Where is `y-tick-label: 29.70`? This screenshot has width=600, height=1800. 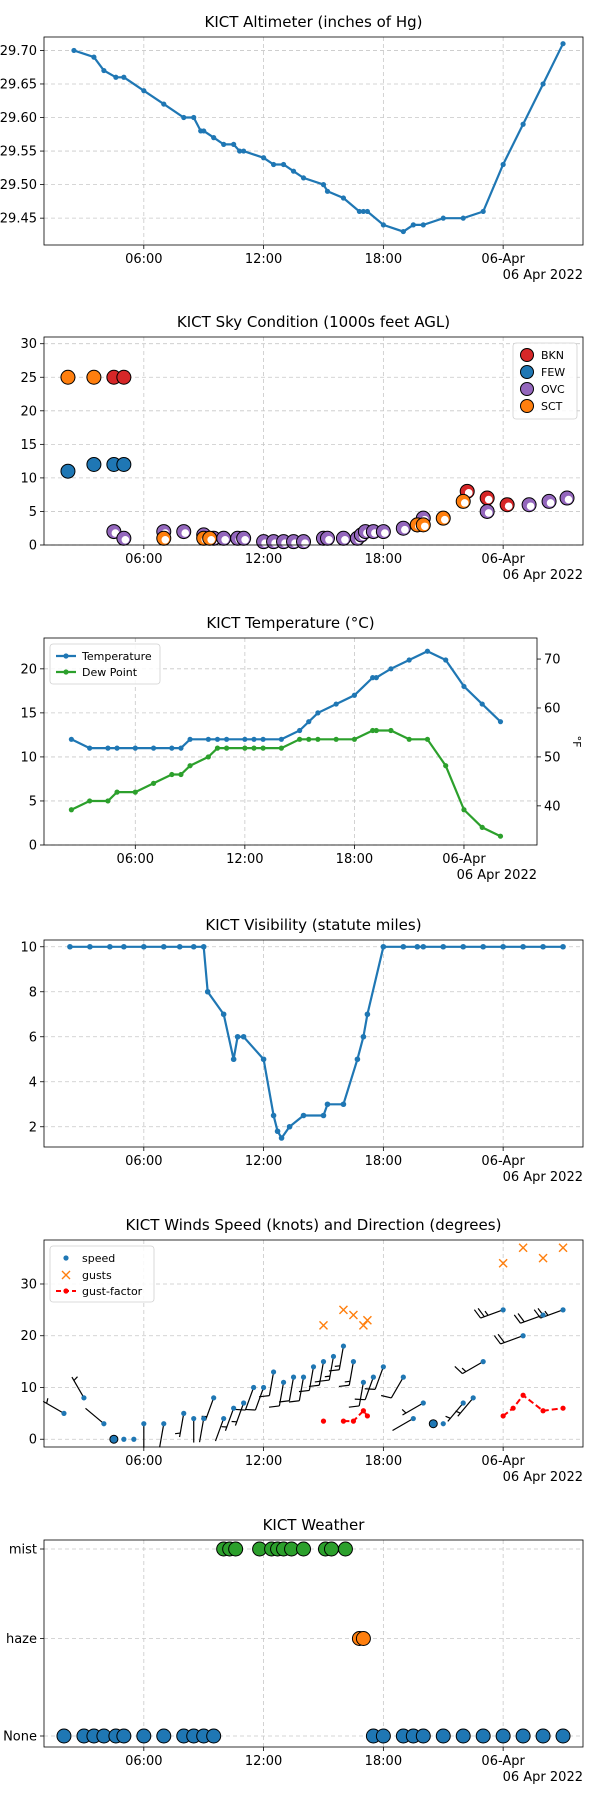
y-tick-label: 29.70 is located at coordinates (18, 51).